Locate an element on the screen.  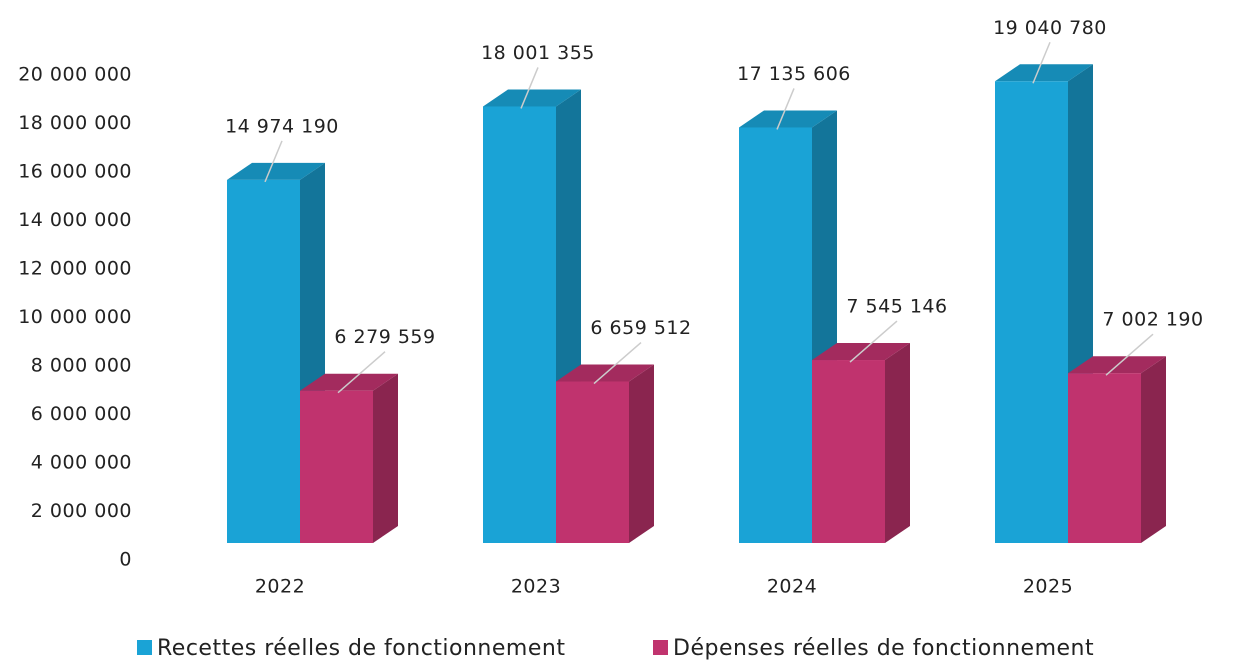
y-tick-label: 2 000 000 is located at coordinates (81, 511).